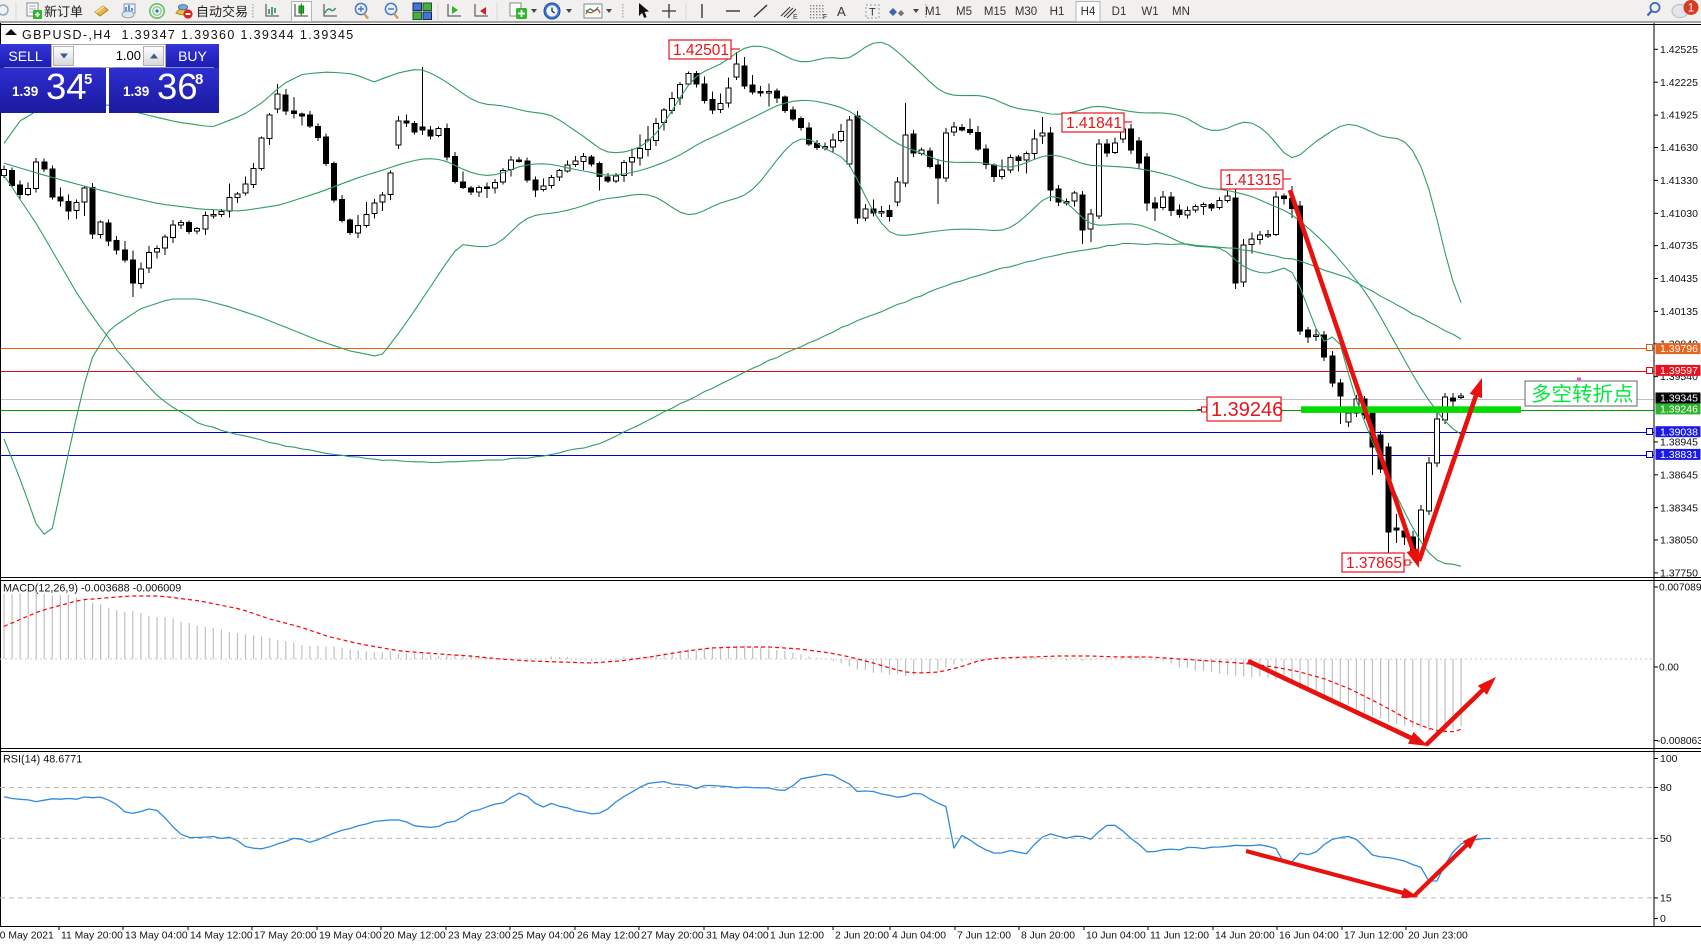  What do you see at coordinates (701, 50) in the screenshot?
I see `svg-text: 1.42501` at bounding box center [701, 50].